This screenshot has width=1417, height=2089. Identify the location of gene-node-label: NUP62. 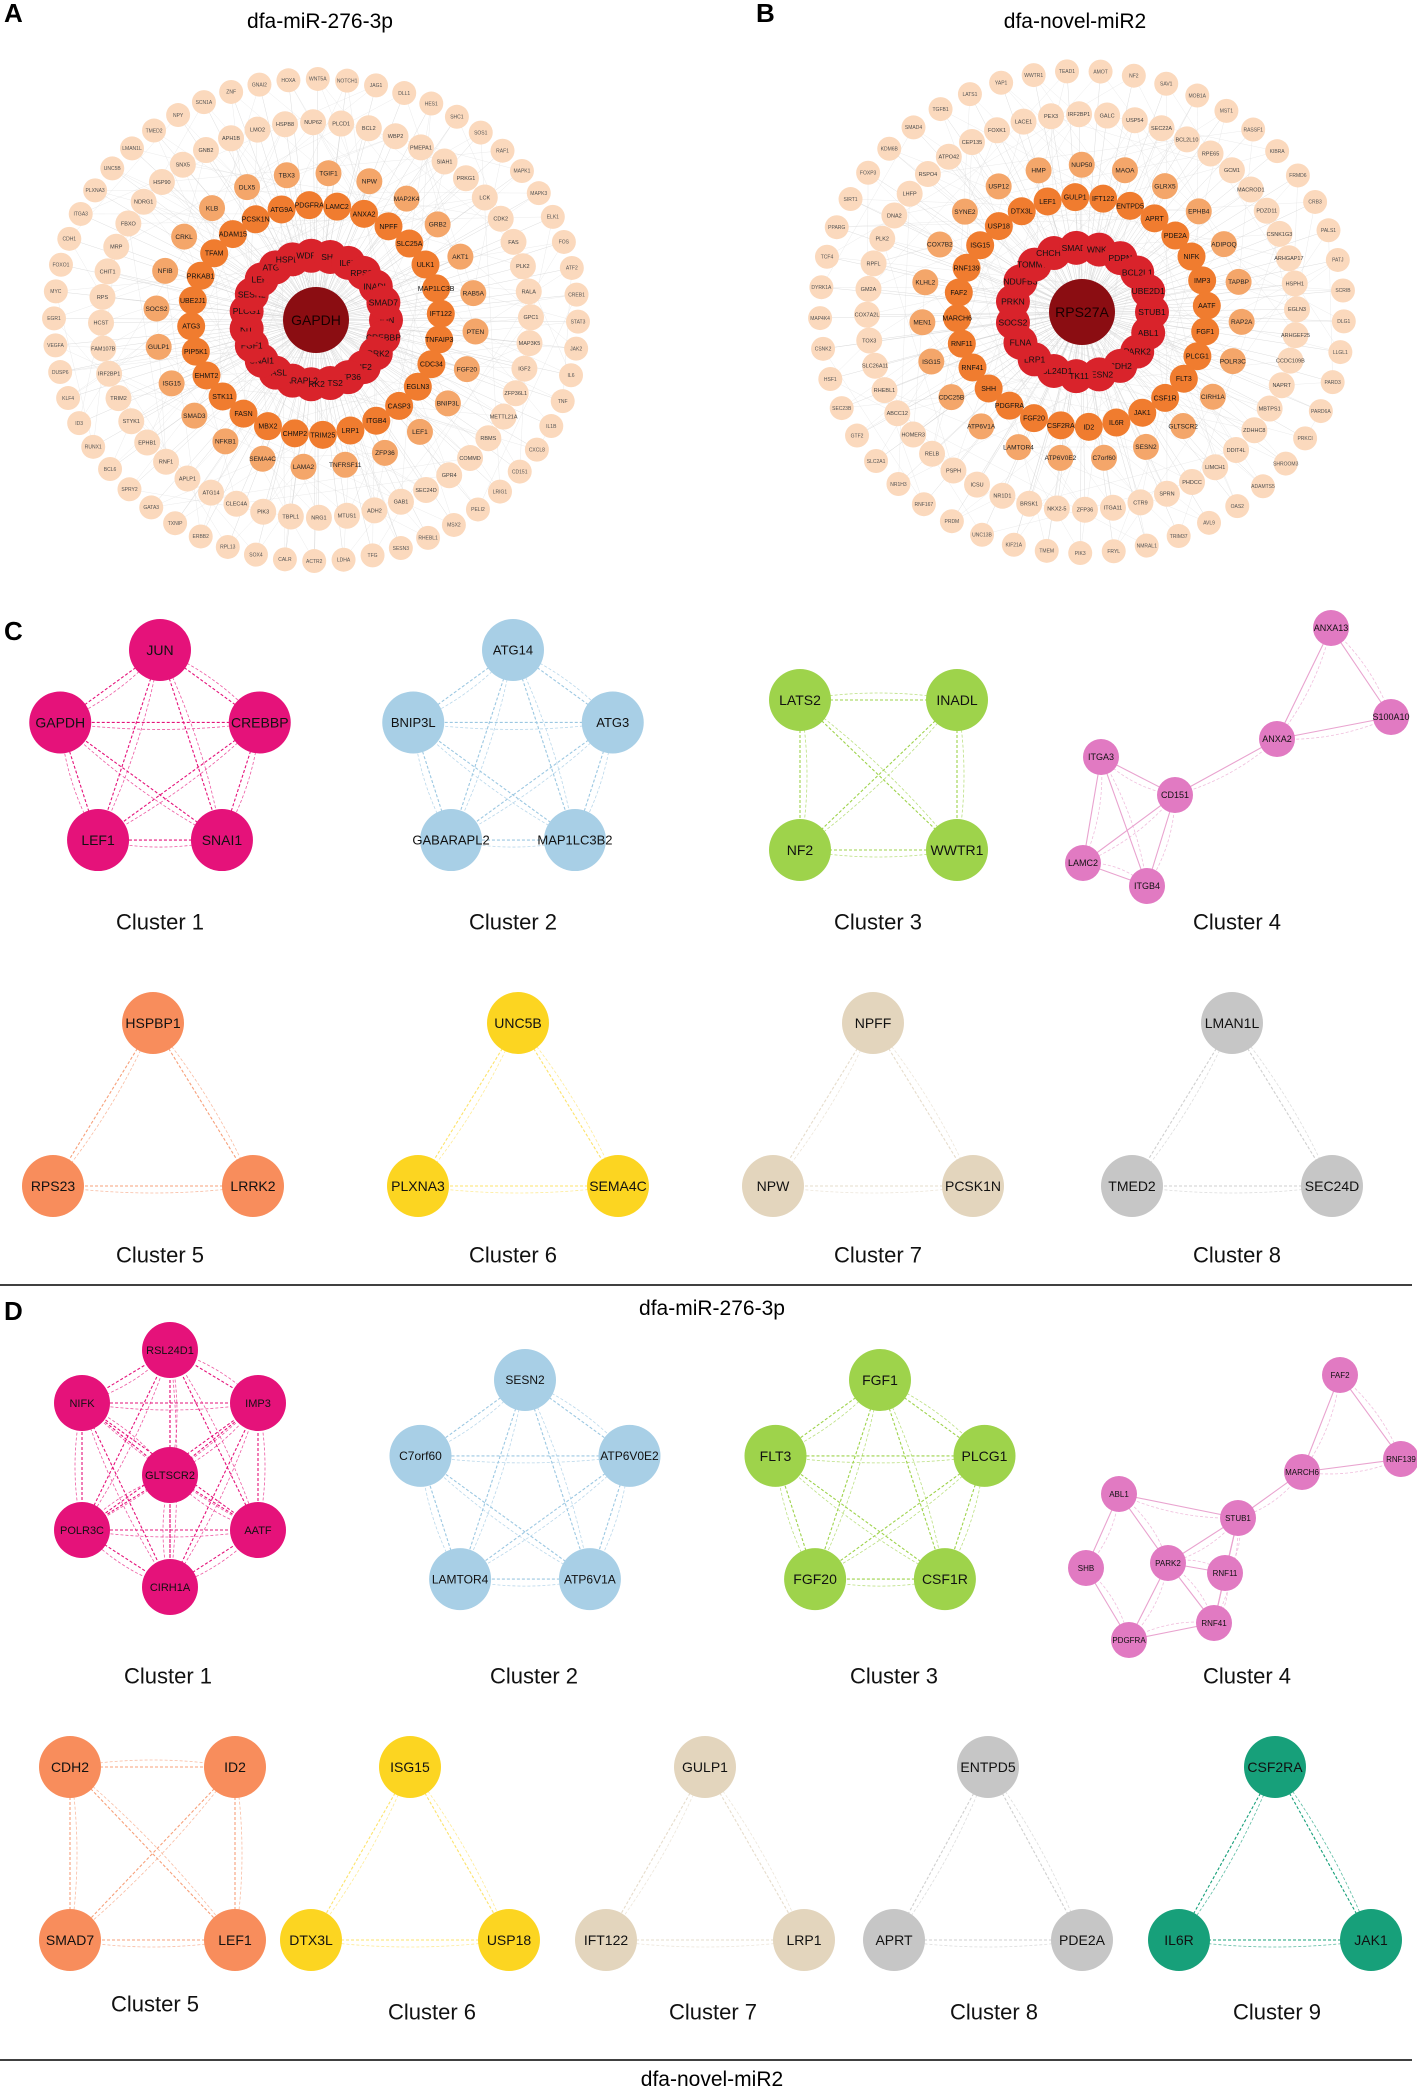
(313, 123).